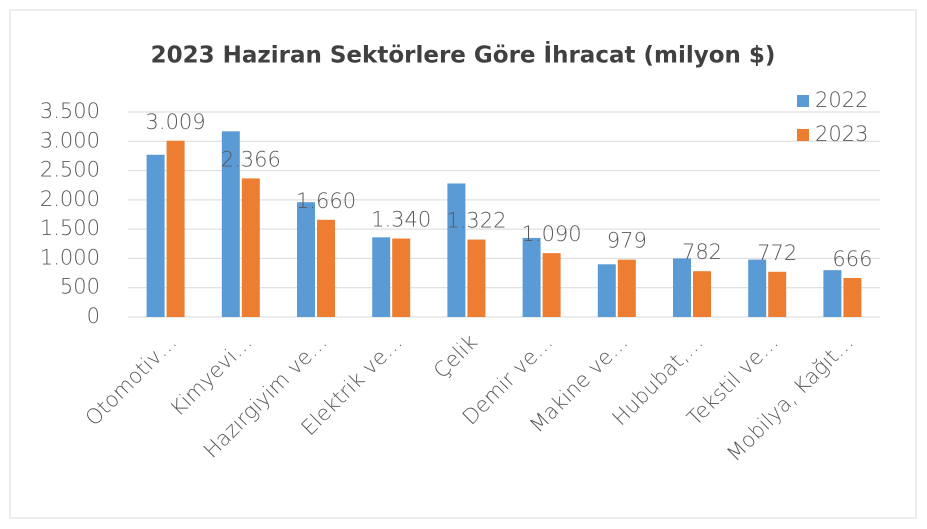 This screenshot has height=529, width=927. I want to click on y-tick-label: 500, so click(80, 287).